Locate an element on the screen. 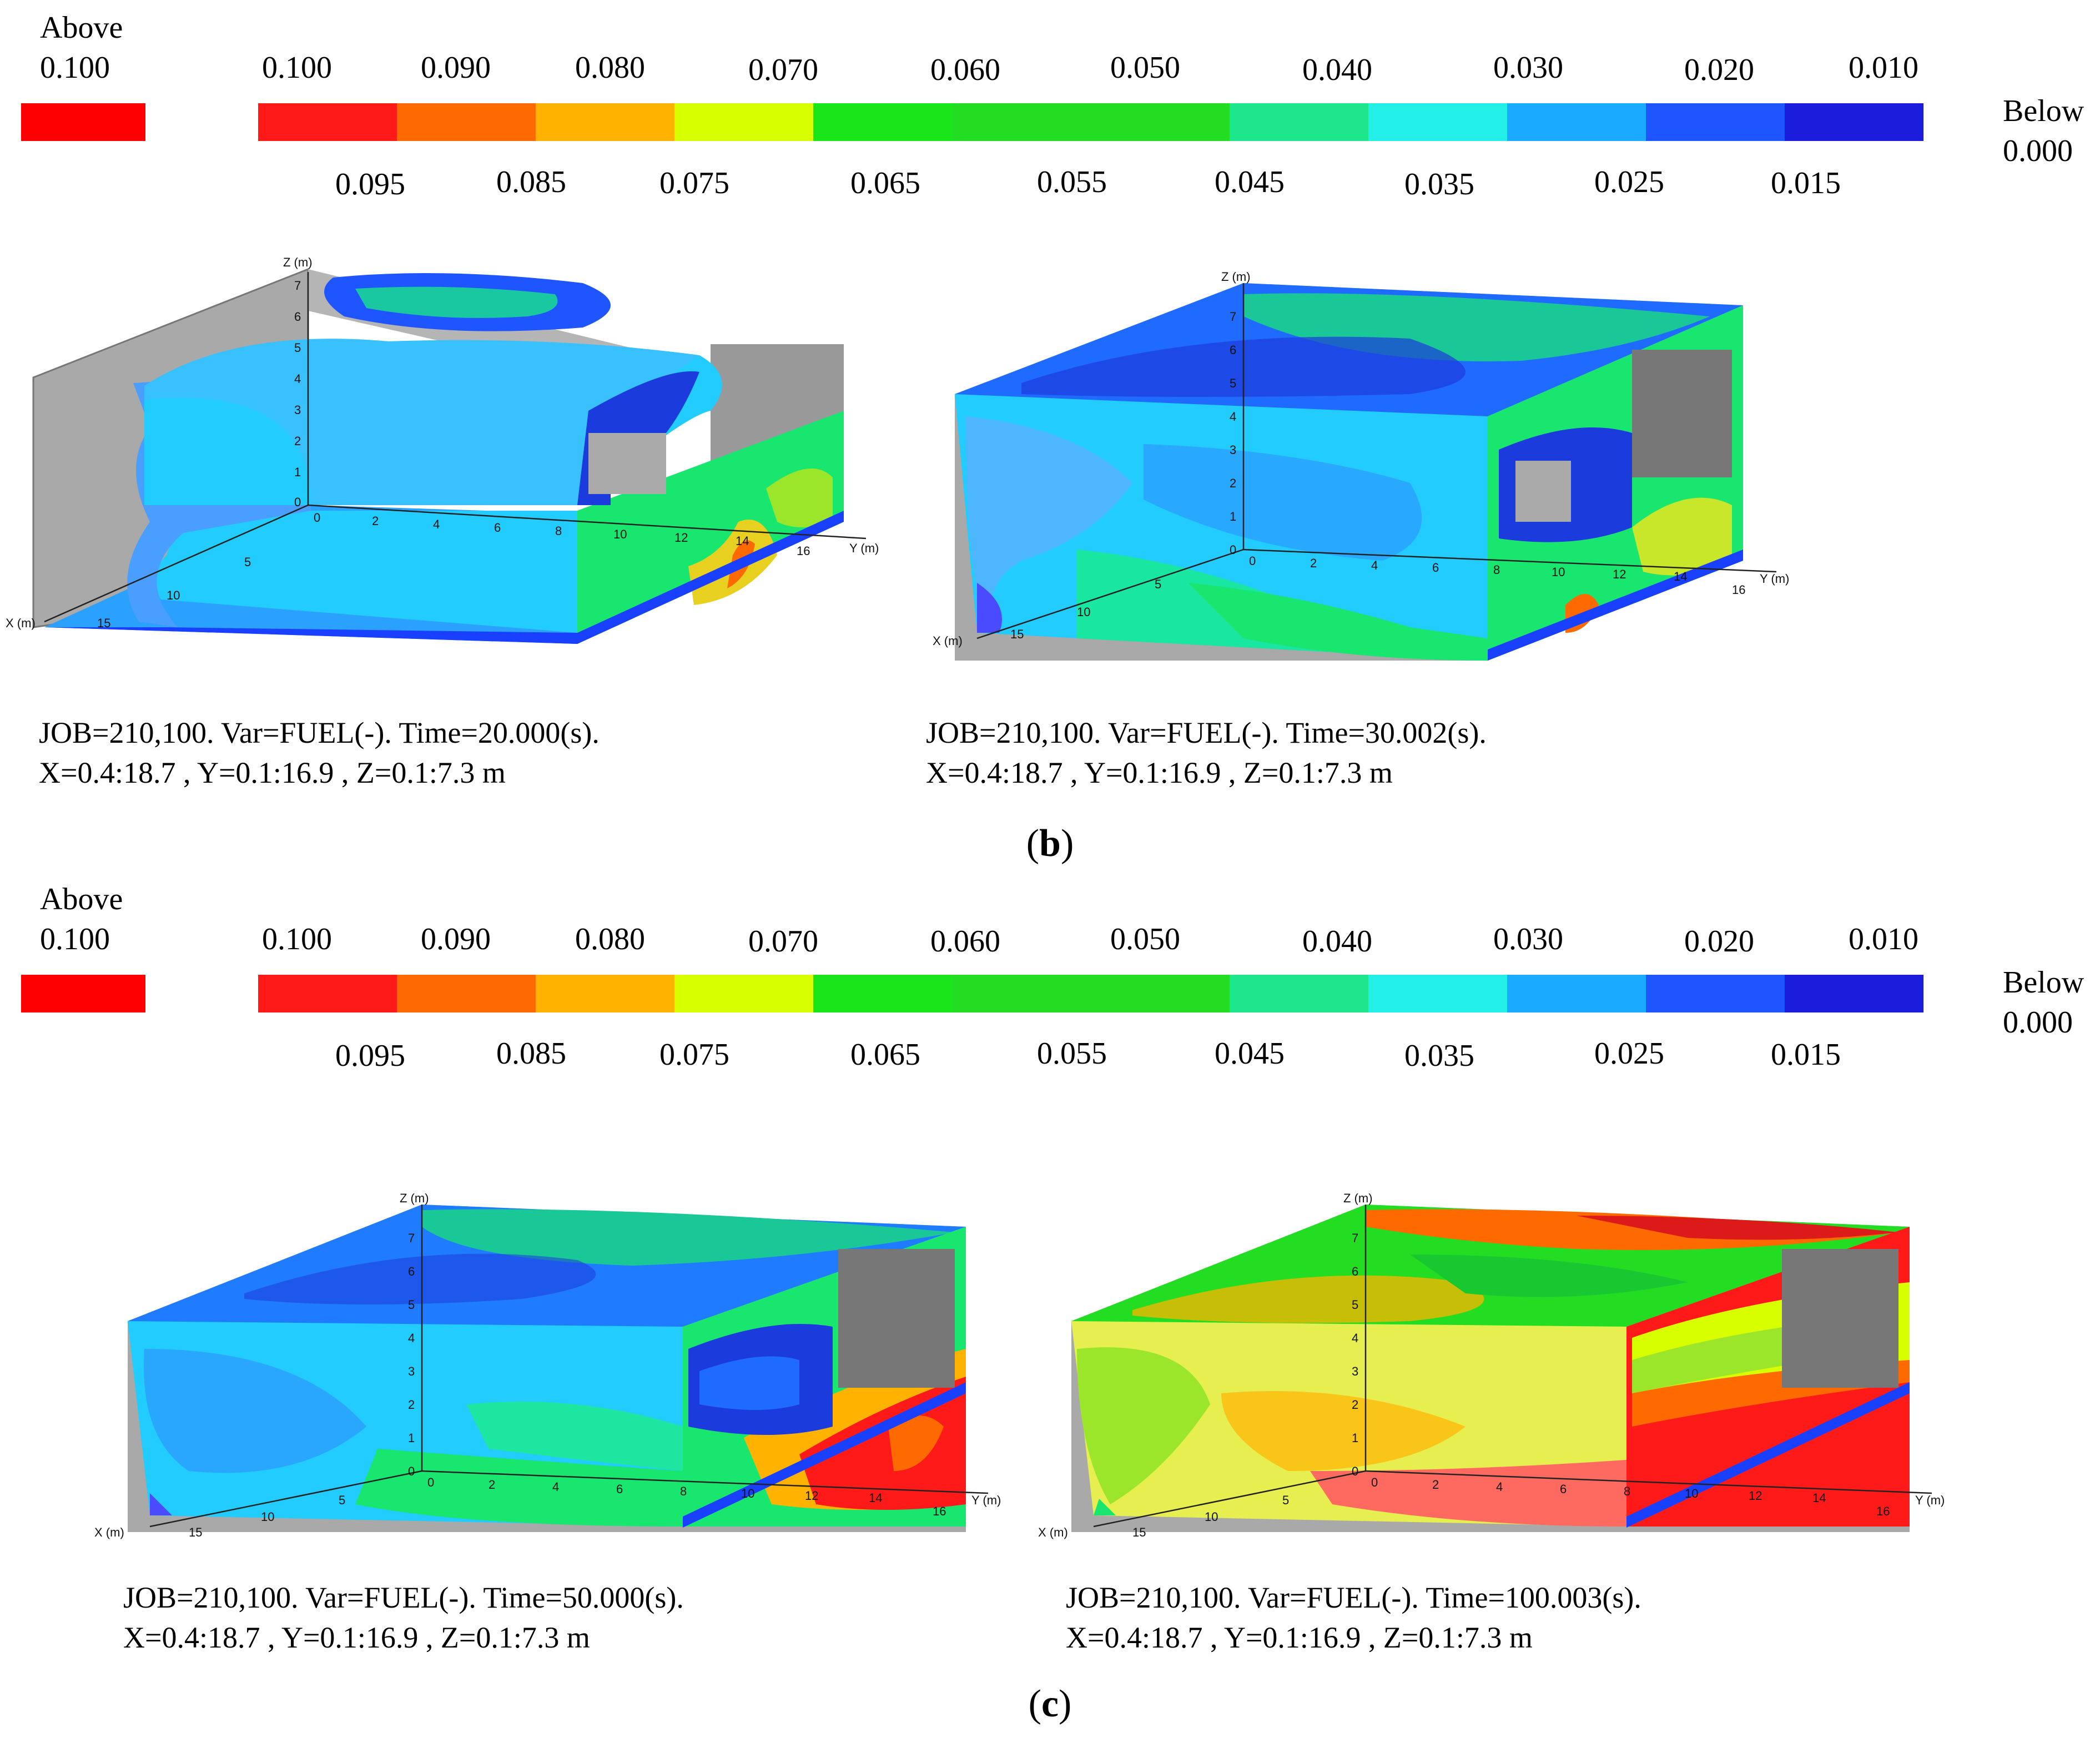  legend-below-label: Below is located at coordinates (2043, 982).